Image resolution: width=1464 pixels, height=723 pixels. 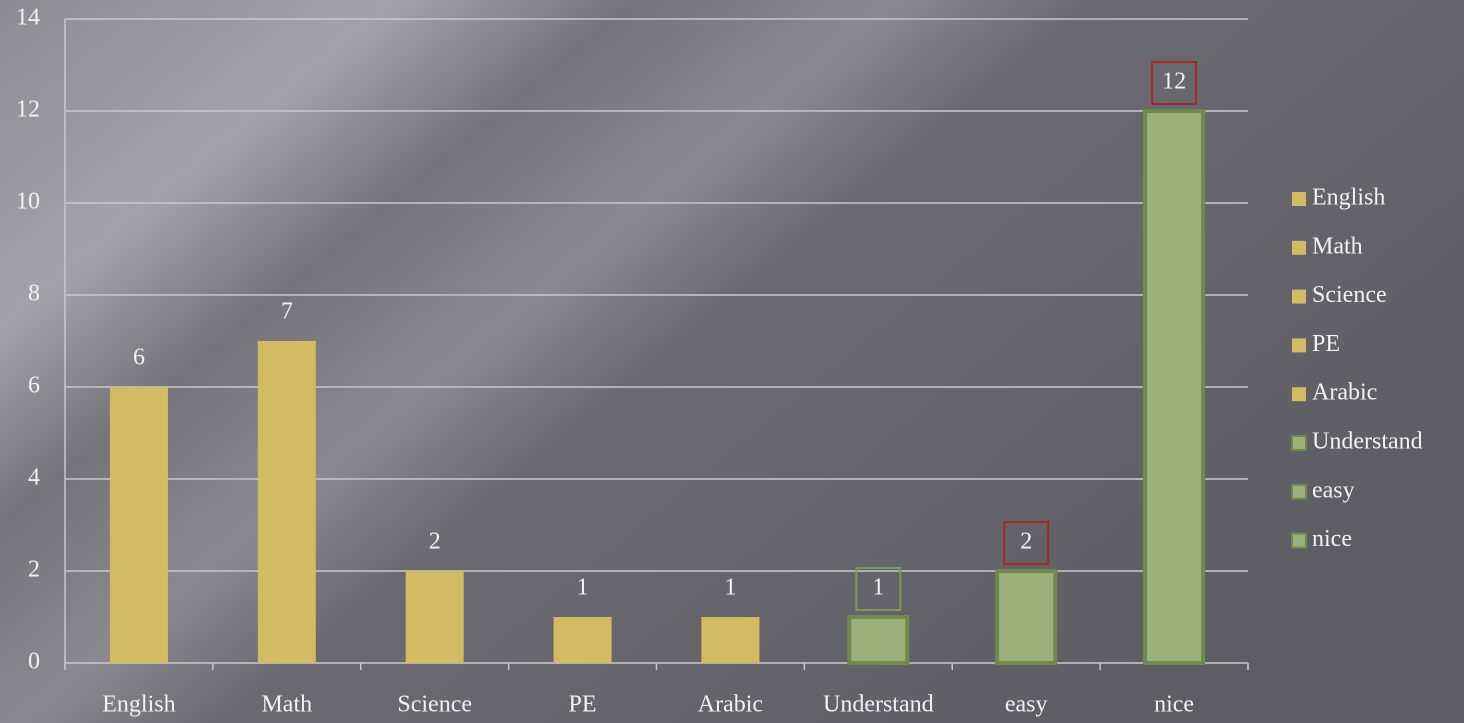 I want to click on x-tick-label: Math, so click(x=286, y=705).